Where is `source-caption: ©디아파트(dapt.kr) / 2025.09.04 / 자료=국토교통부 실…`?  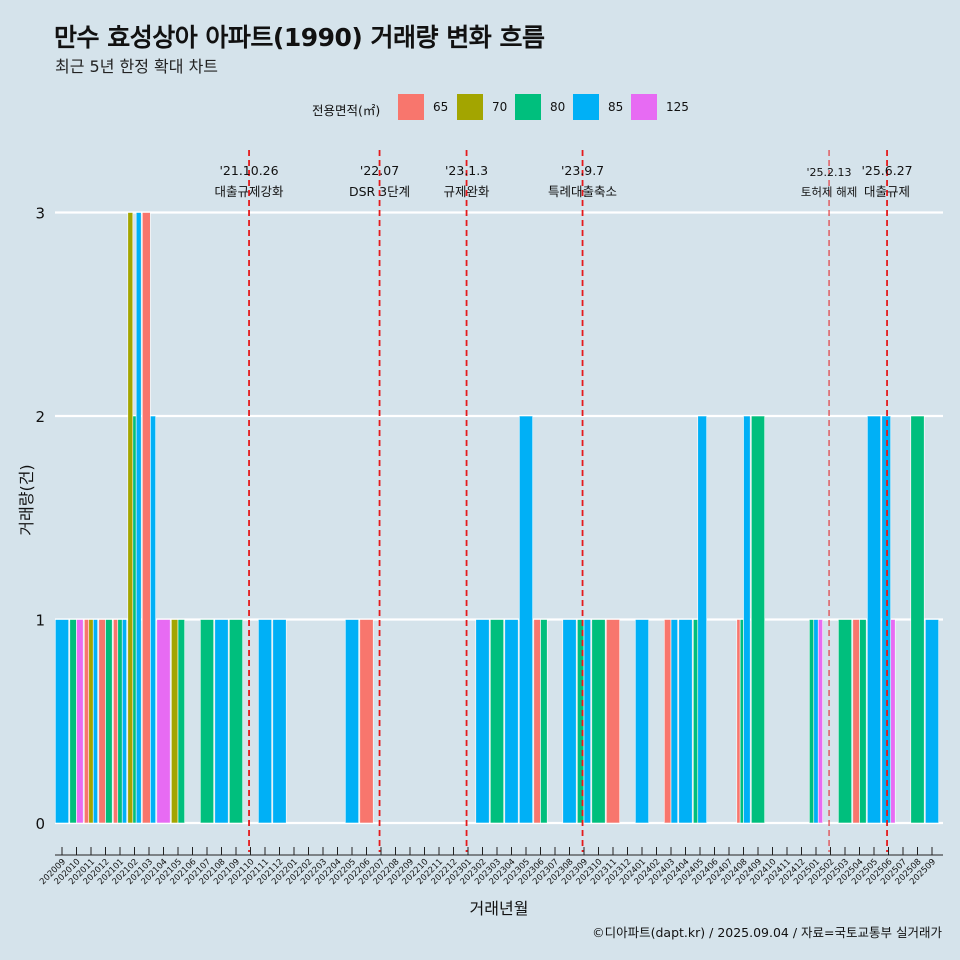 source-caption: ©디아파트(dapt.kr) / 2025.09.04 / 자료=국토교통부 실… is located at coordinates (767, 932).